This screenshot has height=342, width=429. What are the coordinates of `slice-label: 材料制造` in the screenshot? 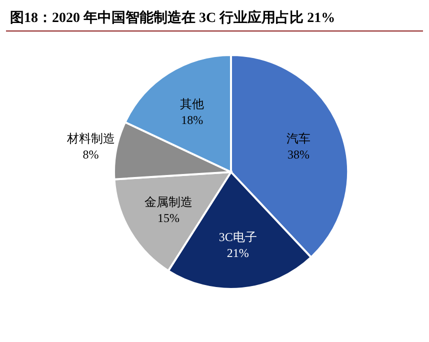 It's located at (90, 138).